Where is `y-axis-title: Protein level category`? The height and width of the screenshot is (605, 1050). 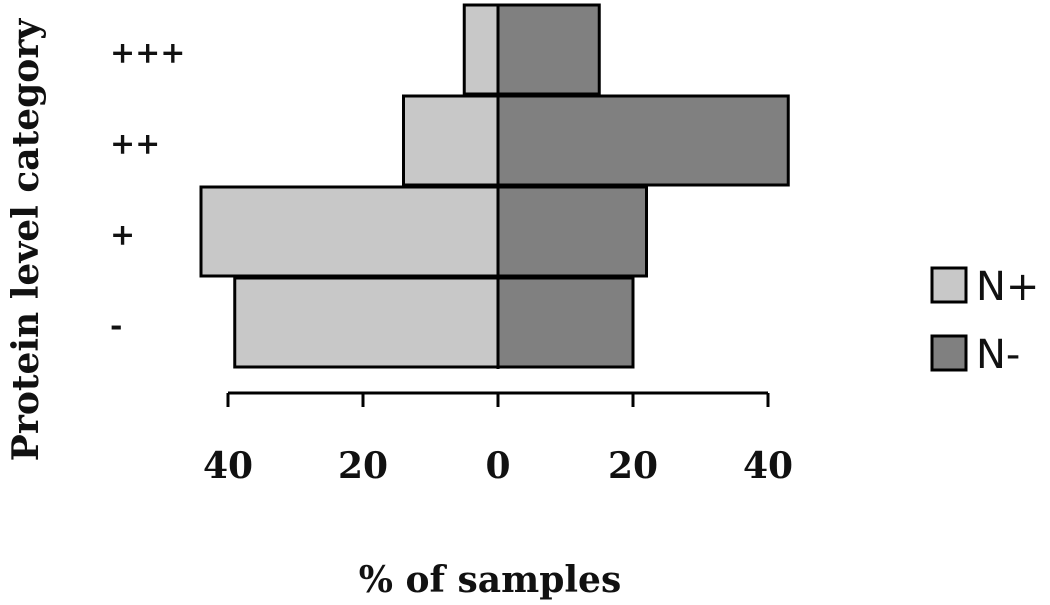 y-axis-title: Protein level category is located at coordinates (26, 240).